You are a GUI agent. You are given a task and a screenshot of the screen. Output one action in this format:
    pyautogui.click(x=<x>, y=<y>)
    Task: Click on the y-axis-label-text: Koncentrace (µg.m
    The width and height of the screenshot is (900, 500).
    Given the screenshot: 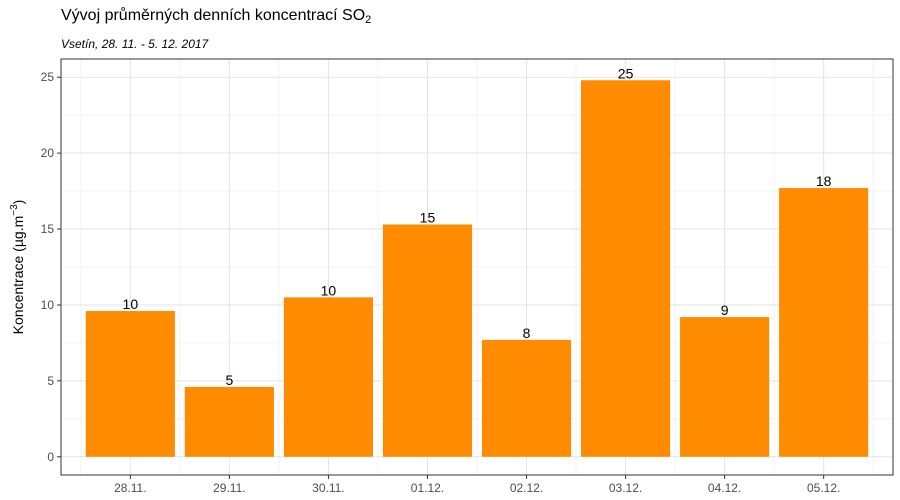 What is the action you would take?
    pyautogui.click(x=18, y=275)
    